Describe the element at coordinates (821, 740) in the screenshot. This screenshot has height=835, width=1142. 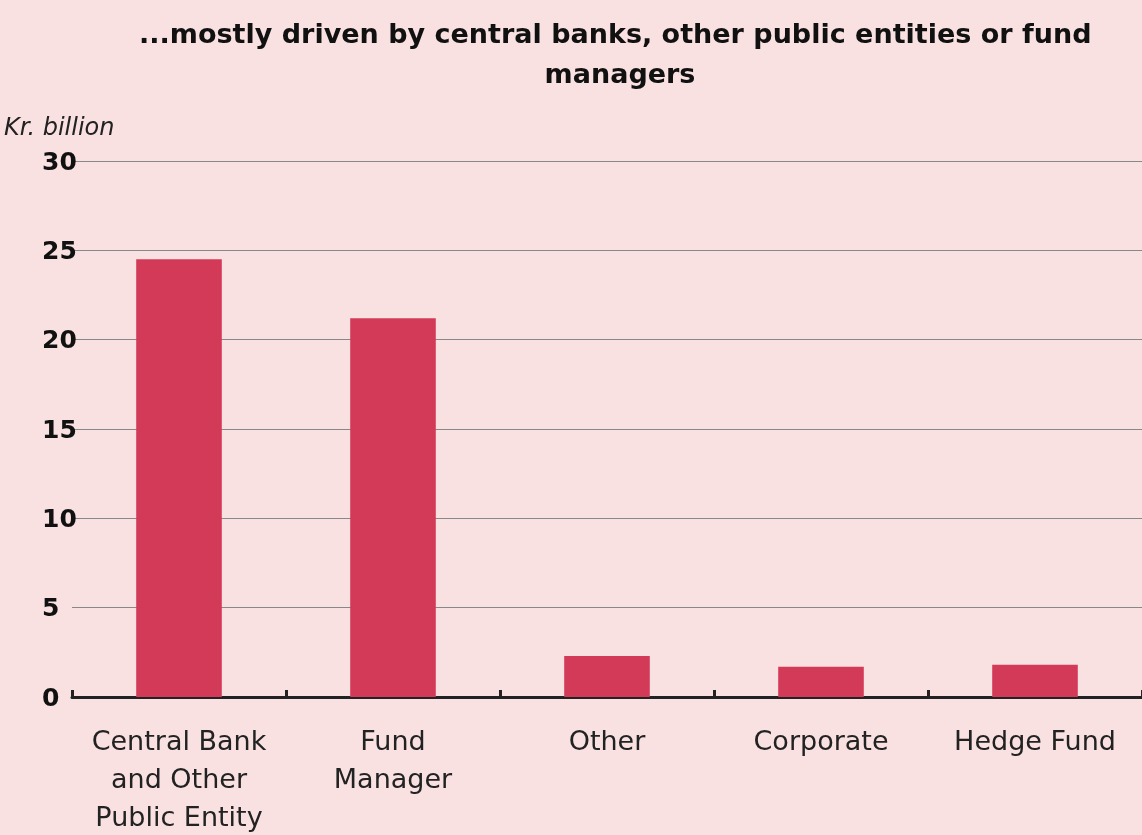
I see `x-tick-label: Corporate` at that location.